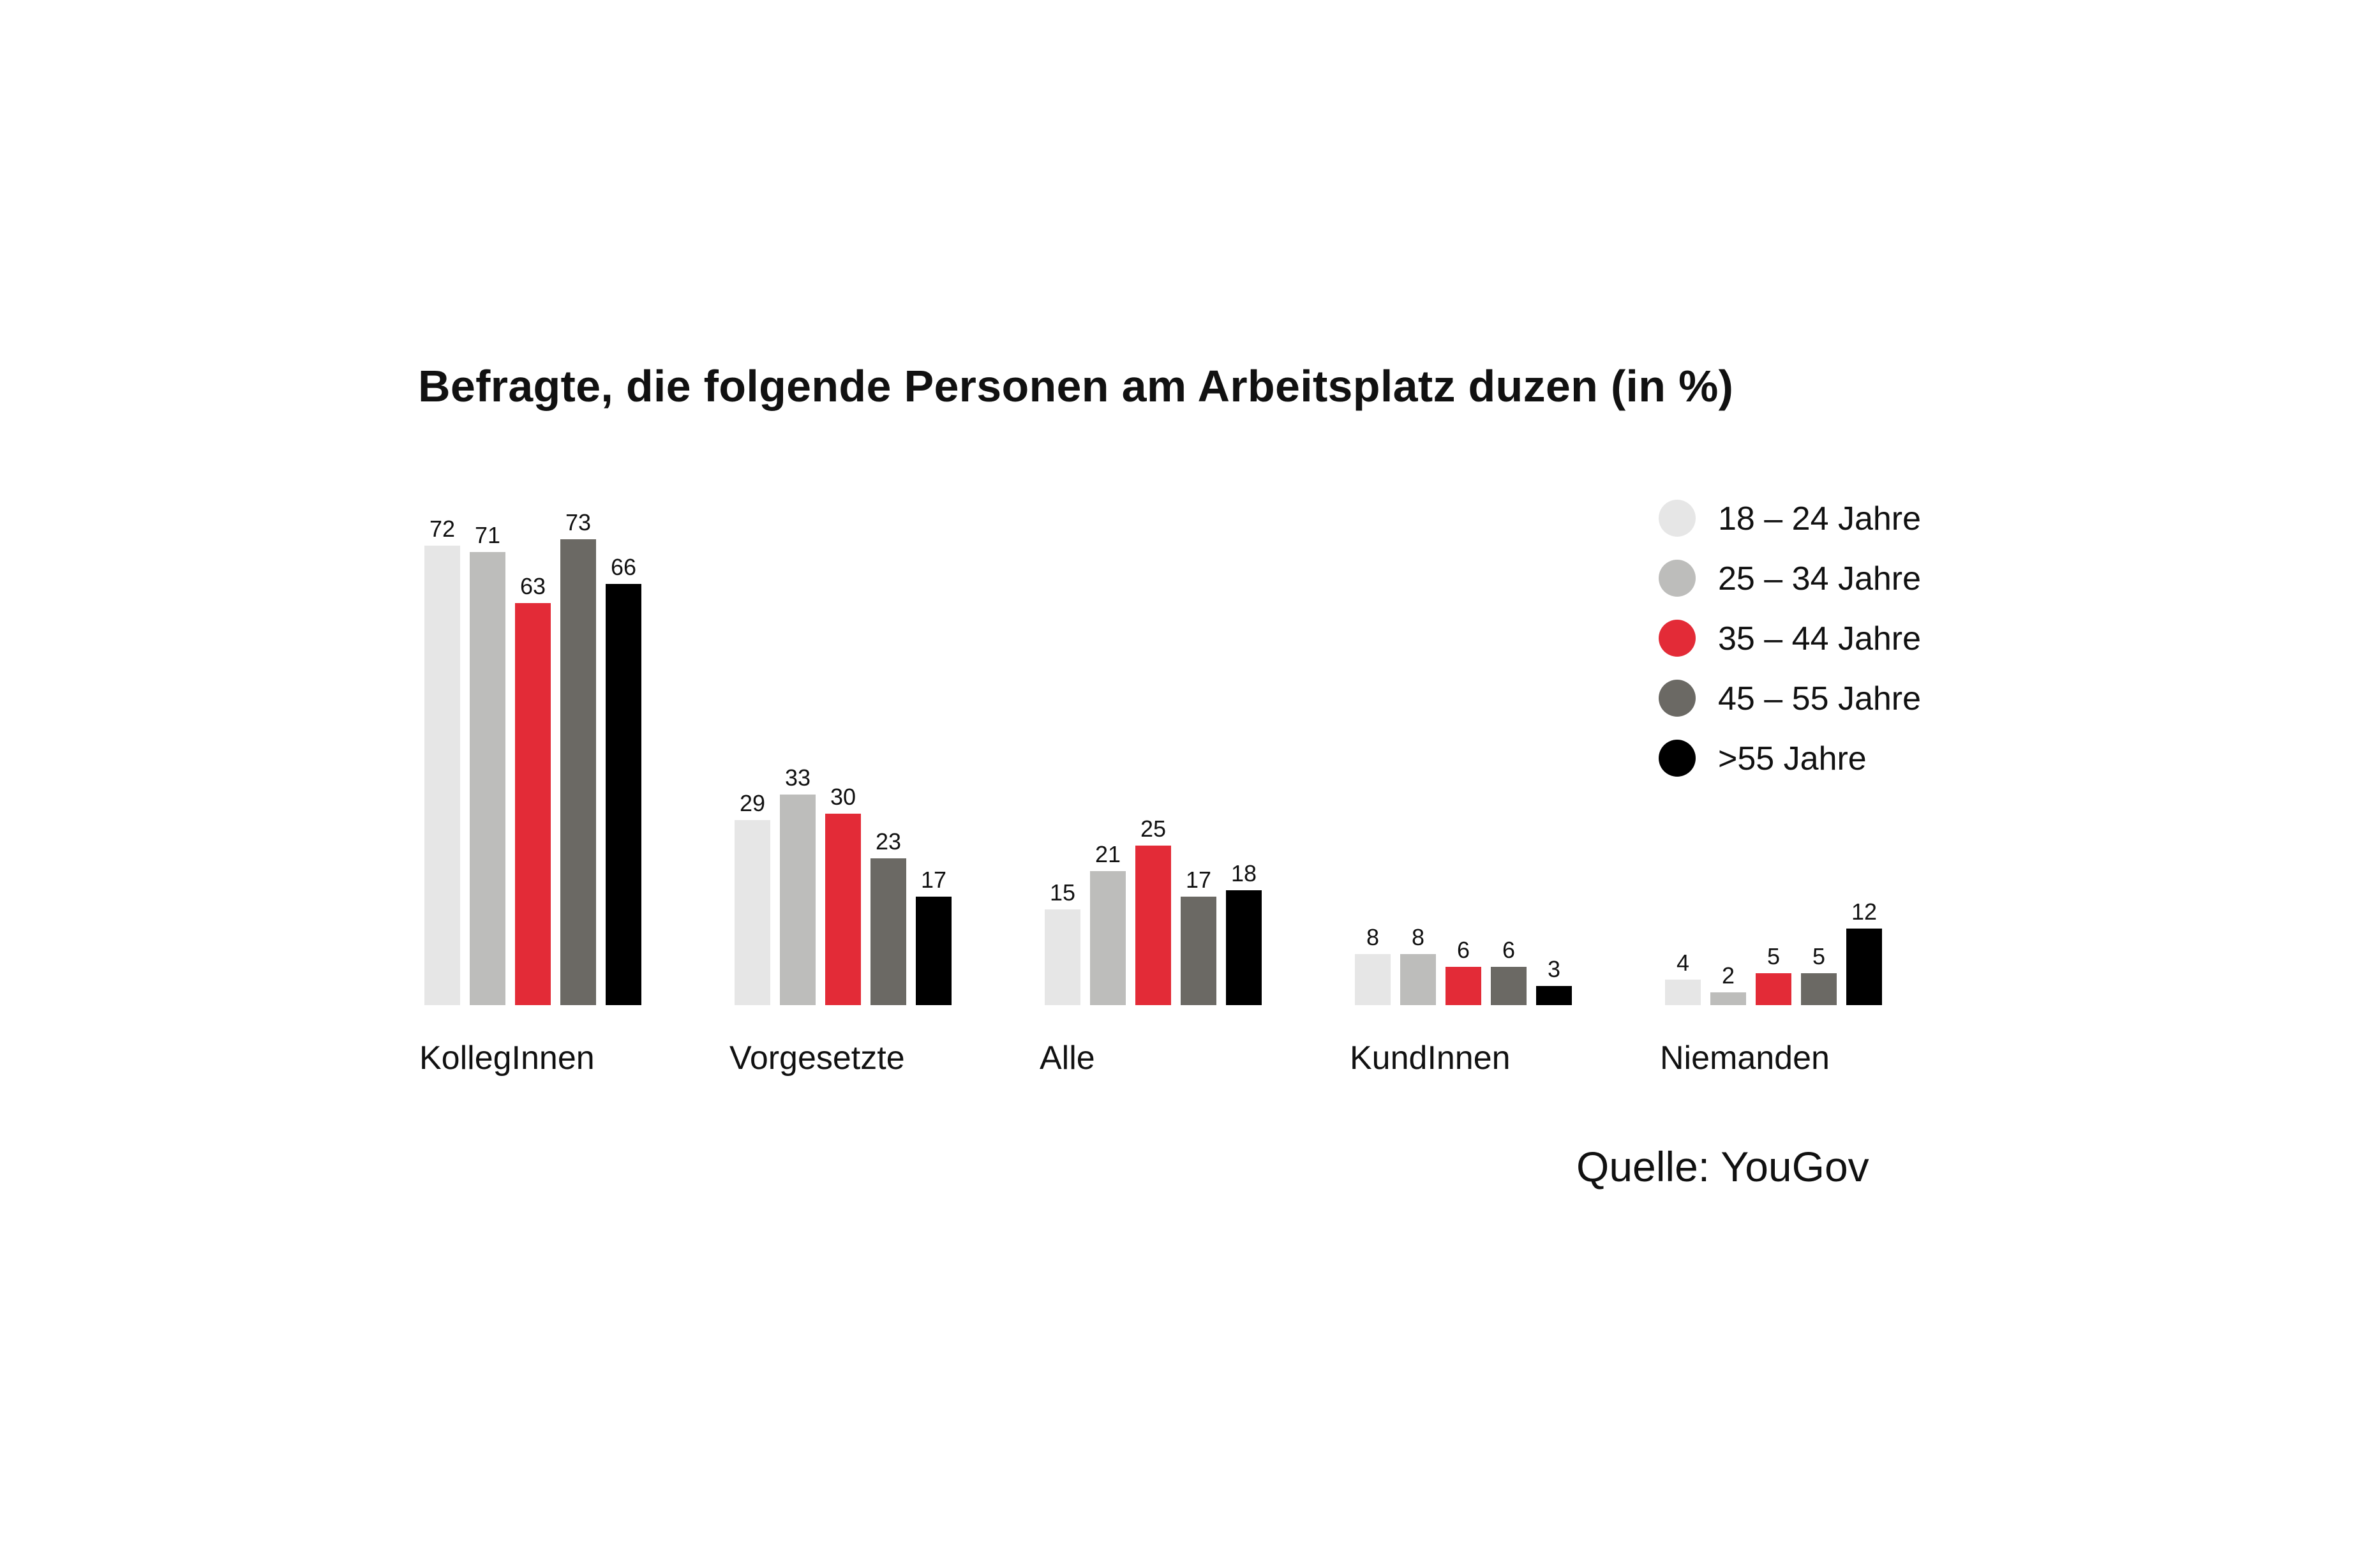 The image size is (2353, 1568). Describe the element at coordinates (843, 797) in the screenshot. I see `value-label: 30` at that location.